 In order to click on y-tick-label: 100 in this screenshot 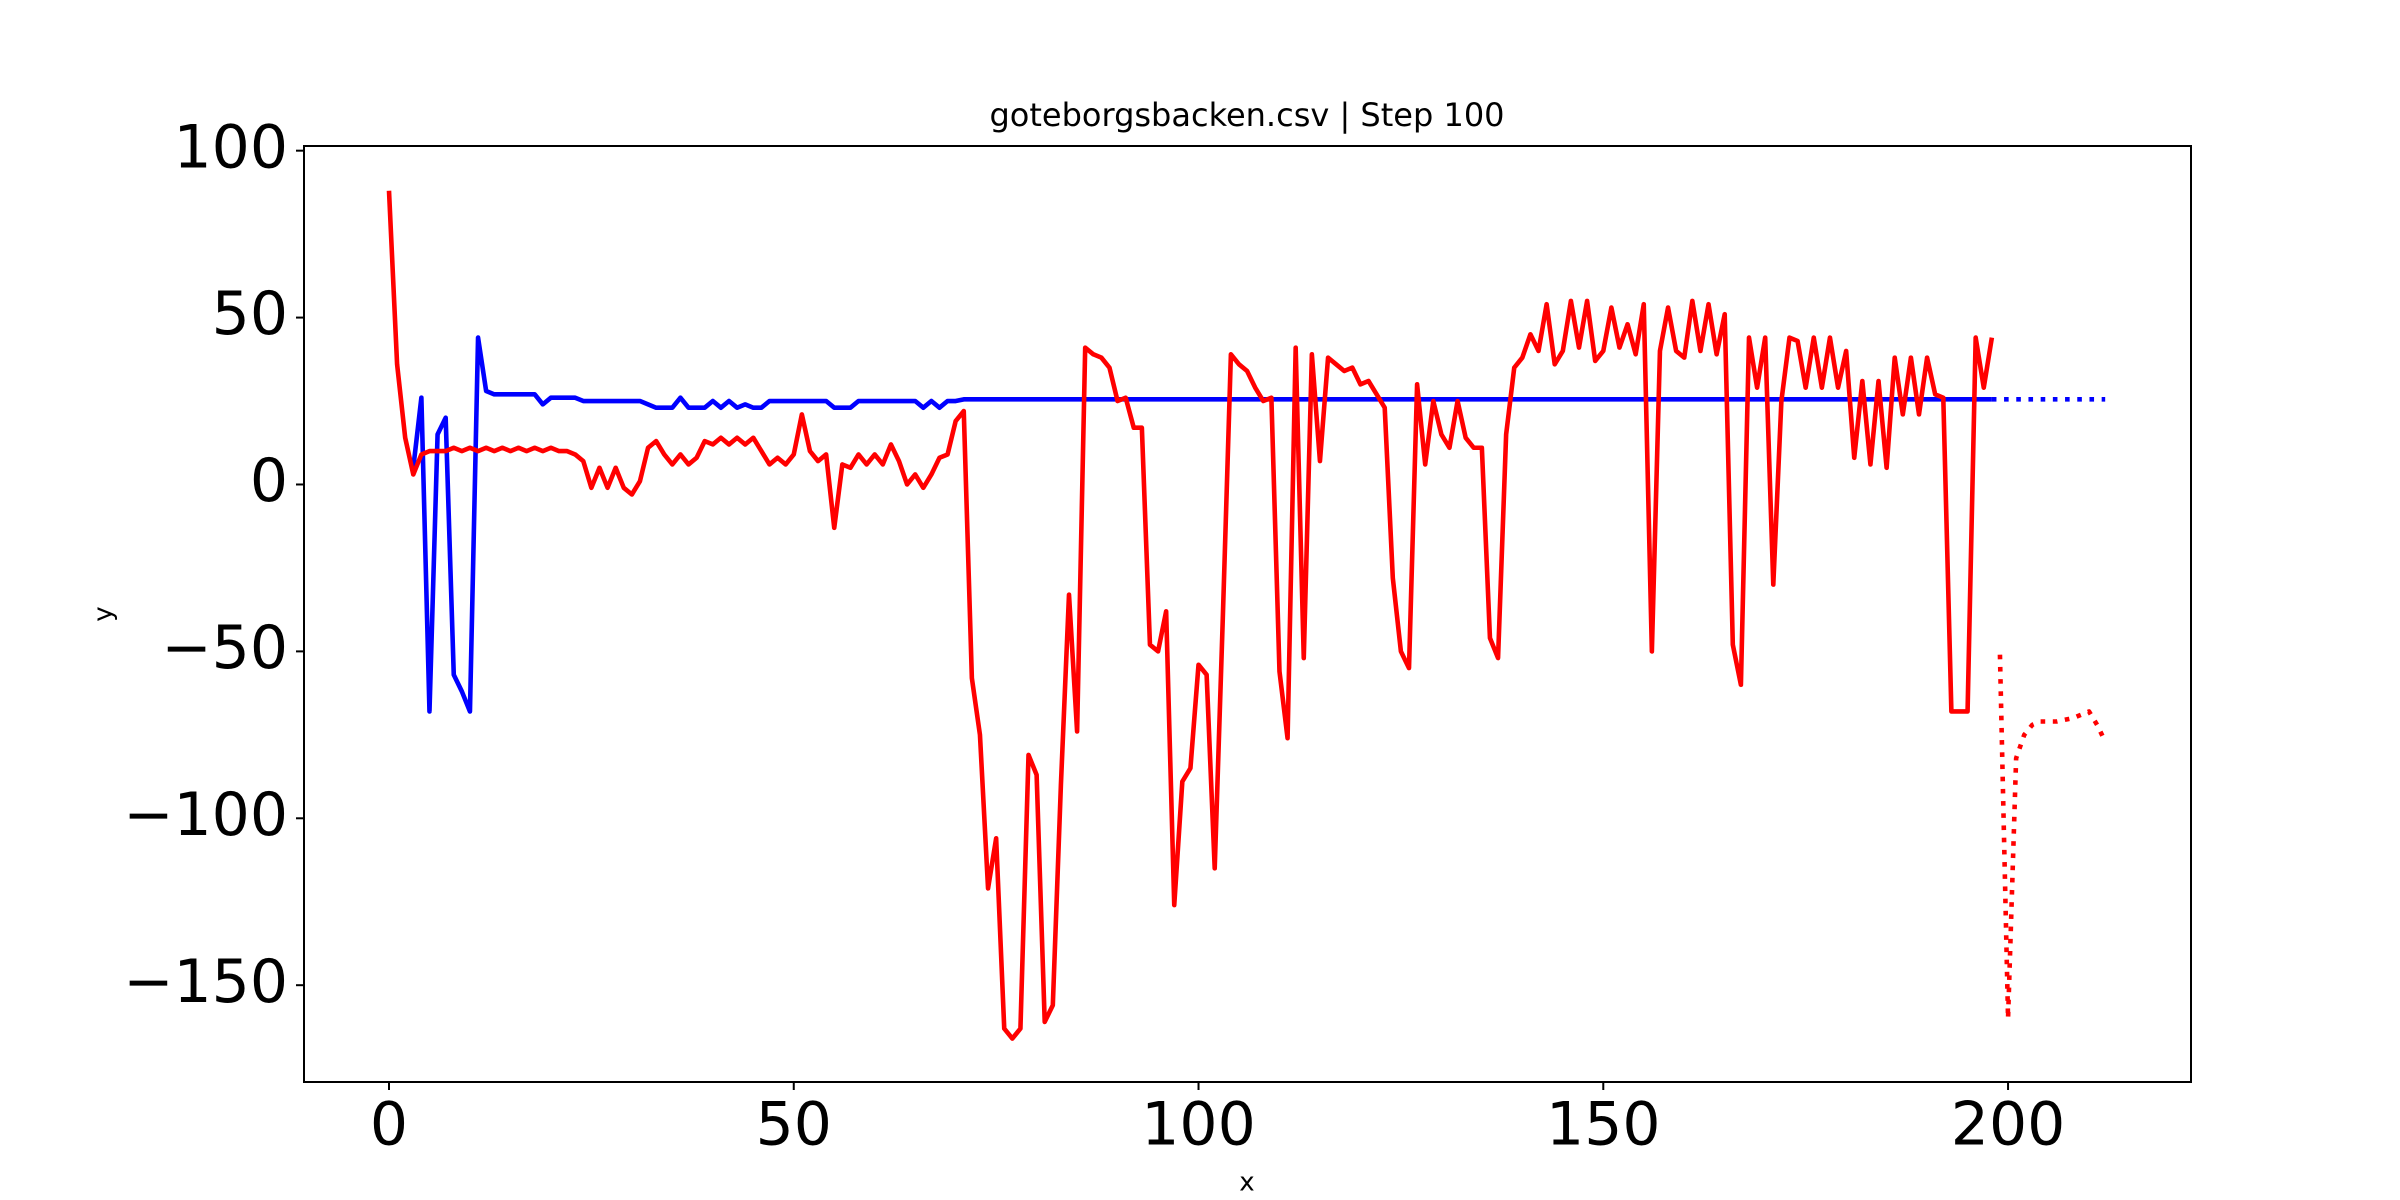, I will do `click(230, 147)`.